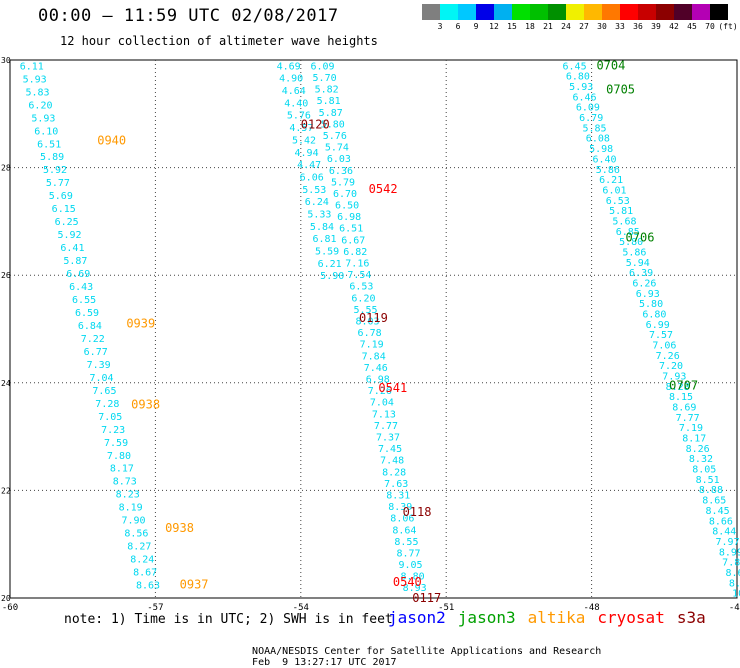 The image size is (740, 668). What do you see at coordinates (734, 608) in the screenshot?
I see `longitude-tick-label: -45` at bounding box center [734, 608].